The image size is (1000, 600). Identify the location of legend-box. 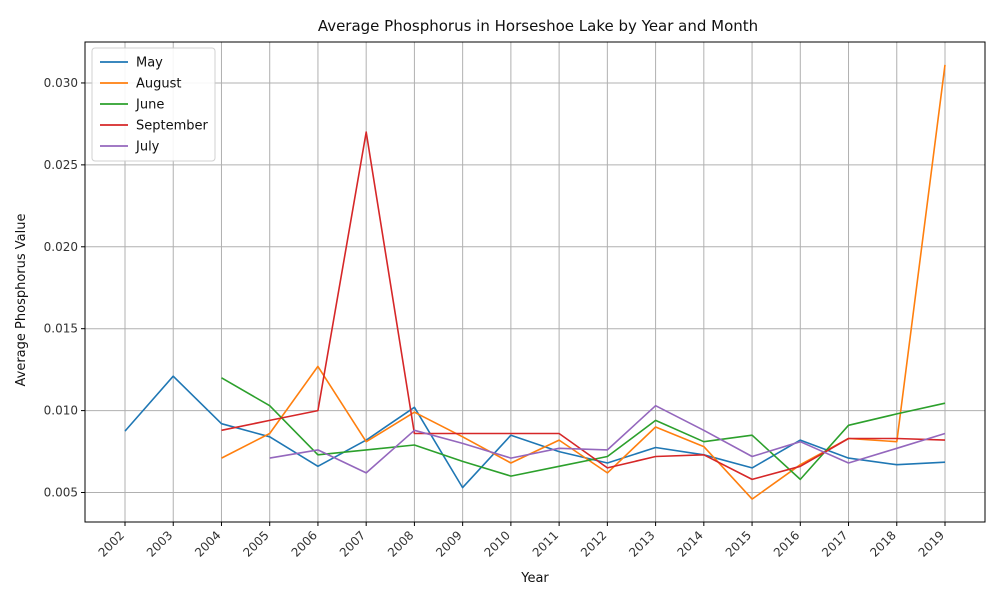
(153, 104).